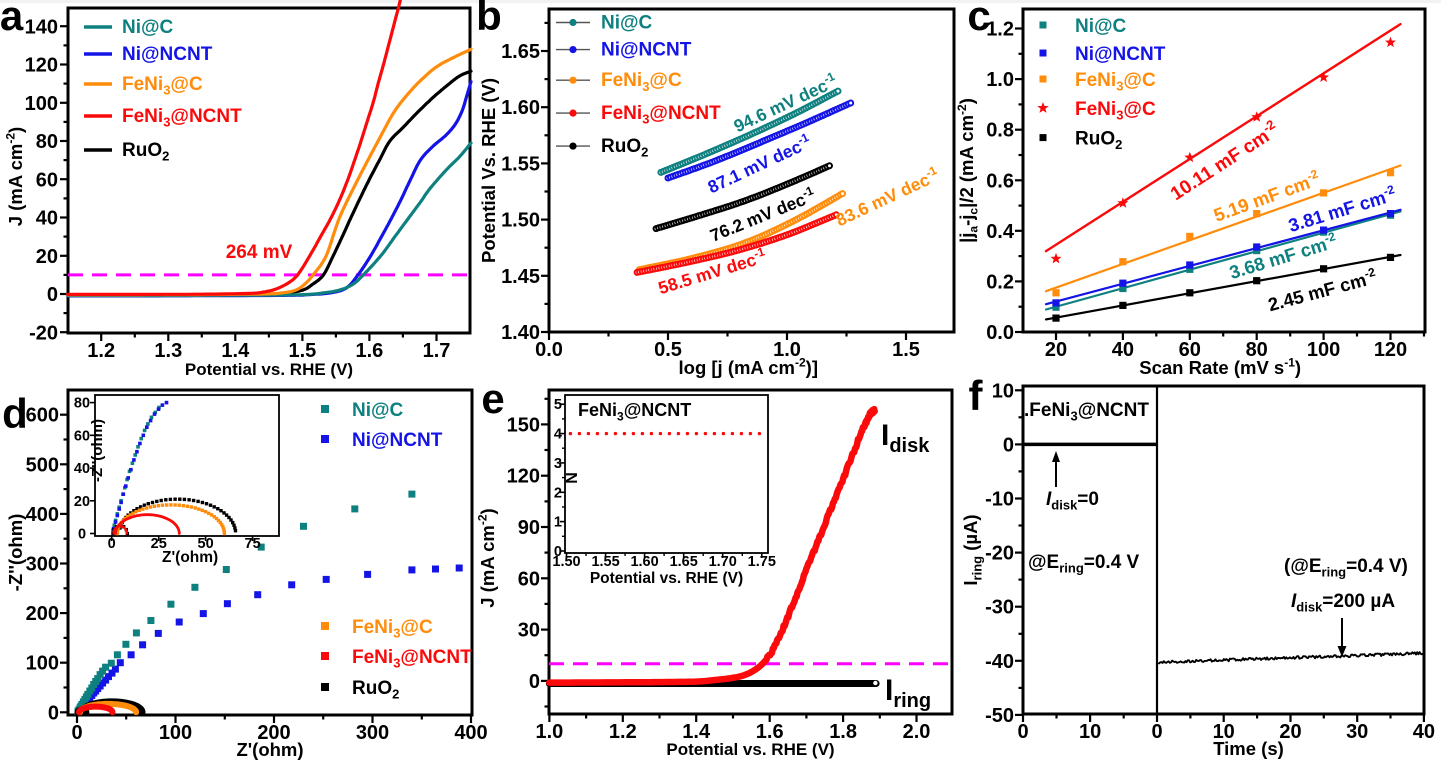 The width and height of the screenshot is (1441, 770). What do you see at coordinates (908, 693) in the screenshot?
I see `svg-text: Iring` at bounding box center [908, 693].